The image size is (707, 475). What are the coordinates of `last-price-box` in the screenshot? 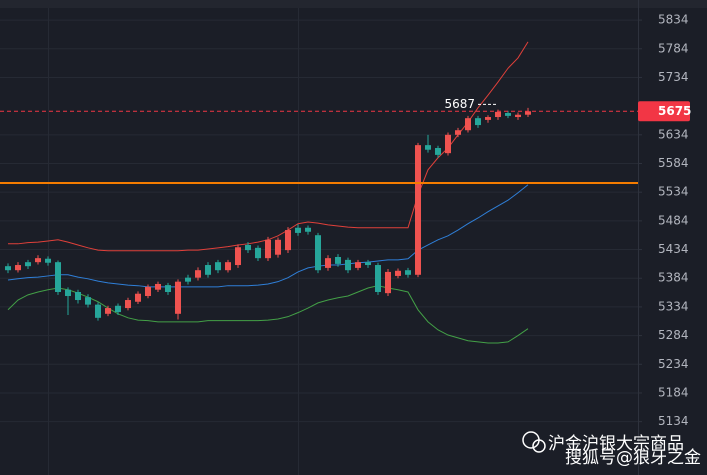 It's located at (664, 111).